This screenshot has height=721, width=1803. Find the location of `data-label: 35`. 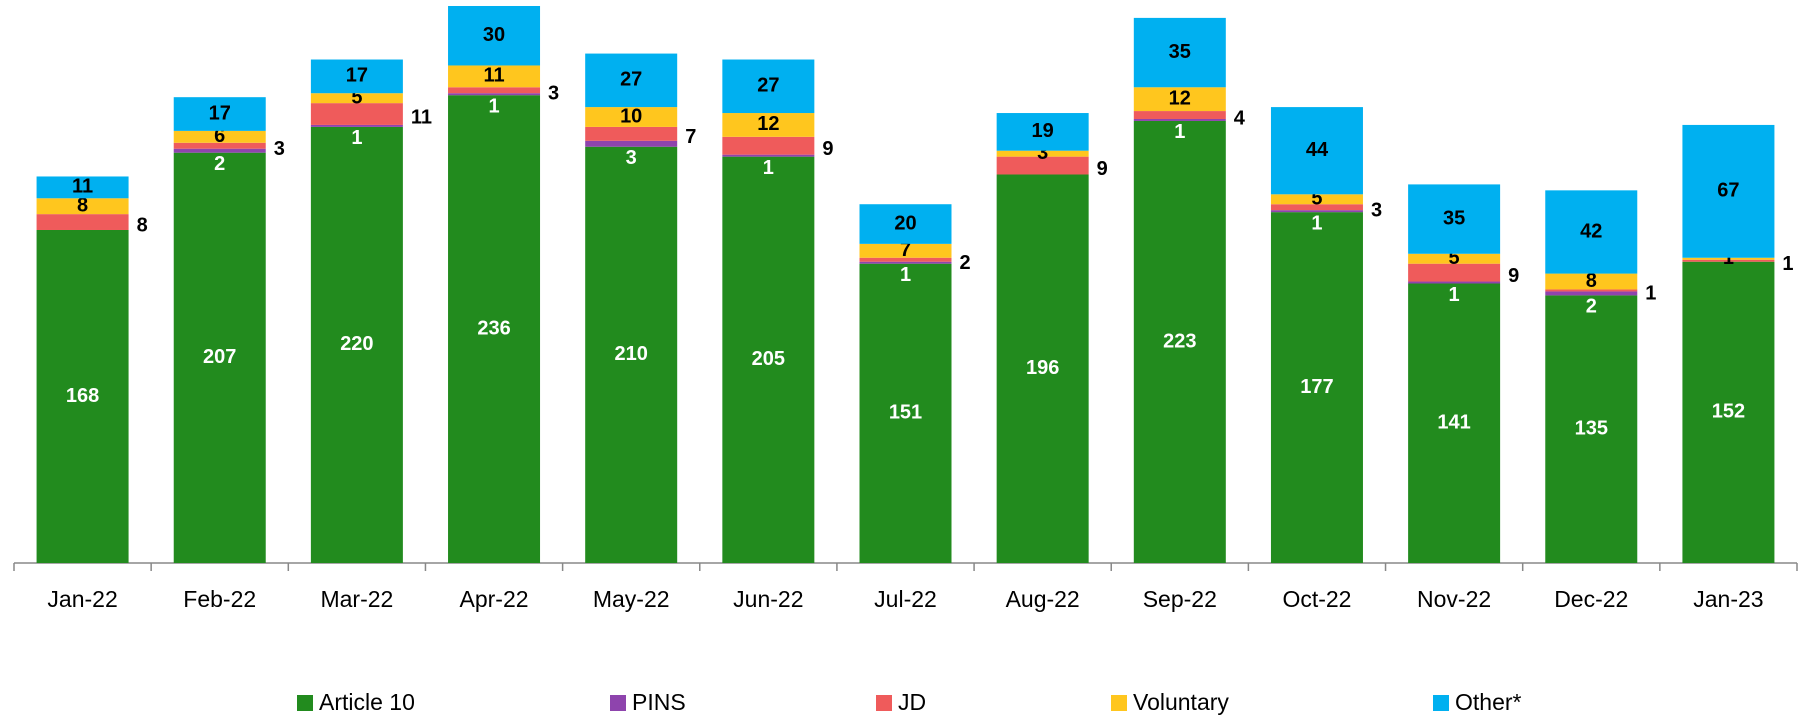

data-label: 35 is located at coordinates (1454, 218).